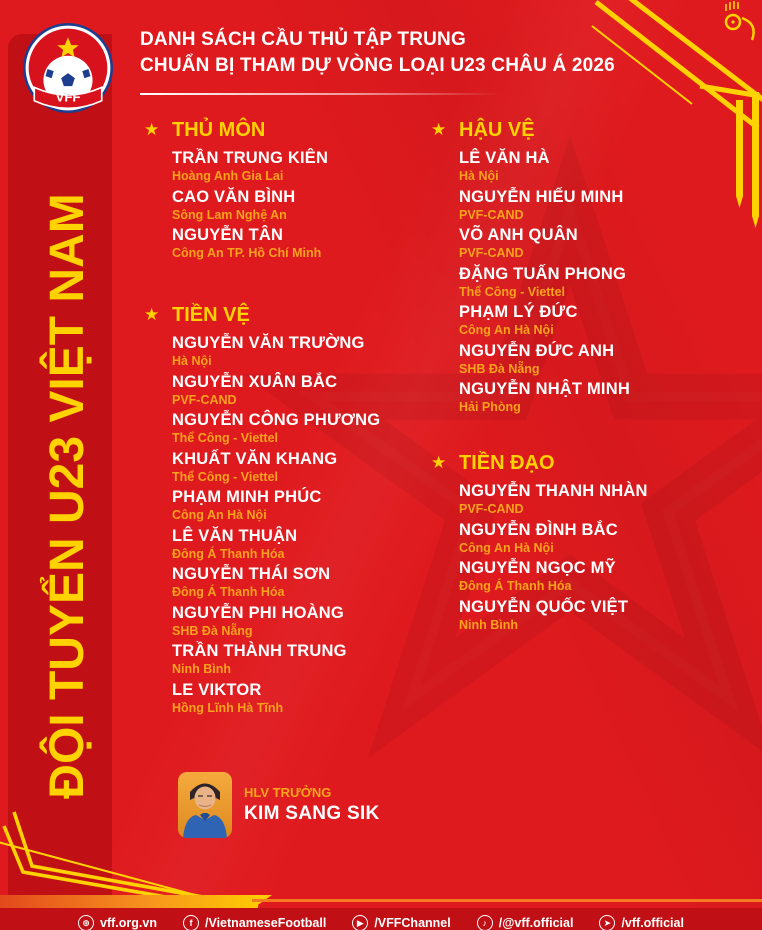 The image size is (762, 930). Describe the element at coordinates (86, 922) in the screenshot. I see `globe-icon: ⊕` at that location.